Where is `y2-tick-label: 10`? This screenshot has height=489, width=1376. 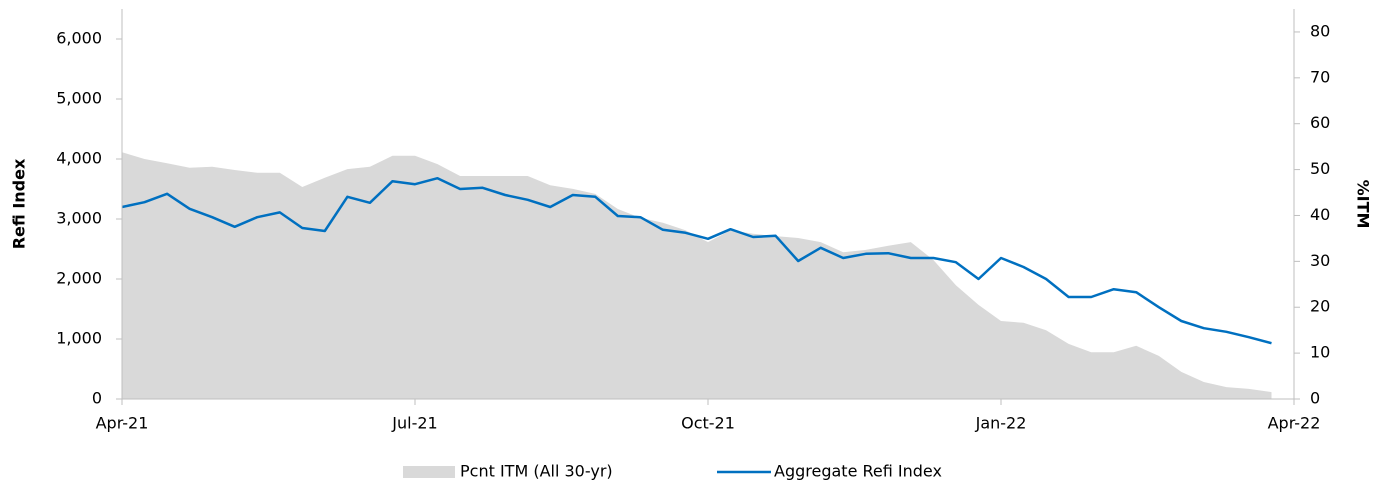 y2-tick-label: 10 is located at coordinates (1320, 352).